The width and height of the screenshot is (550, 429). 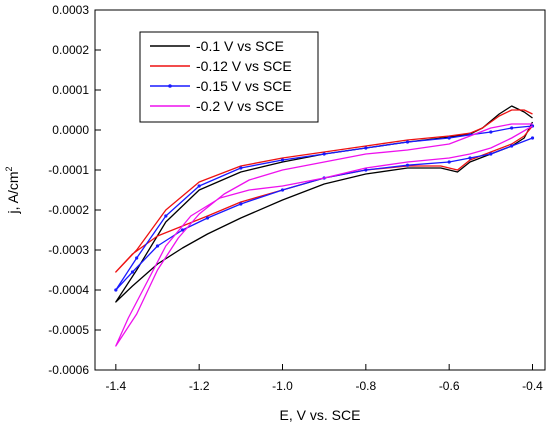 What do you see at coordinates (68, 370) in the screenshot?
I see `y-tick-label: -0.0006` at bounding box center [68, 370].